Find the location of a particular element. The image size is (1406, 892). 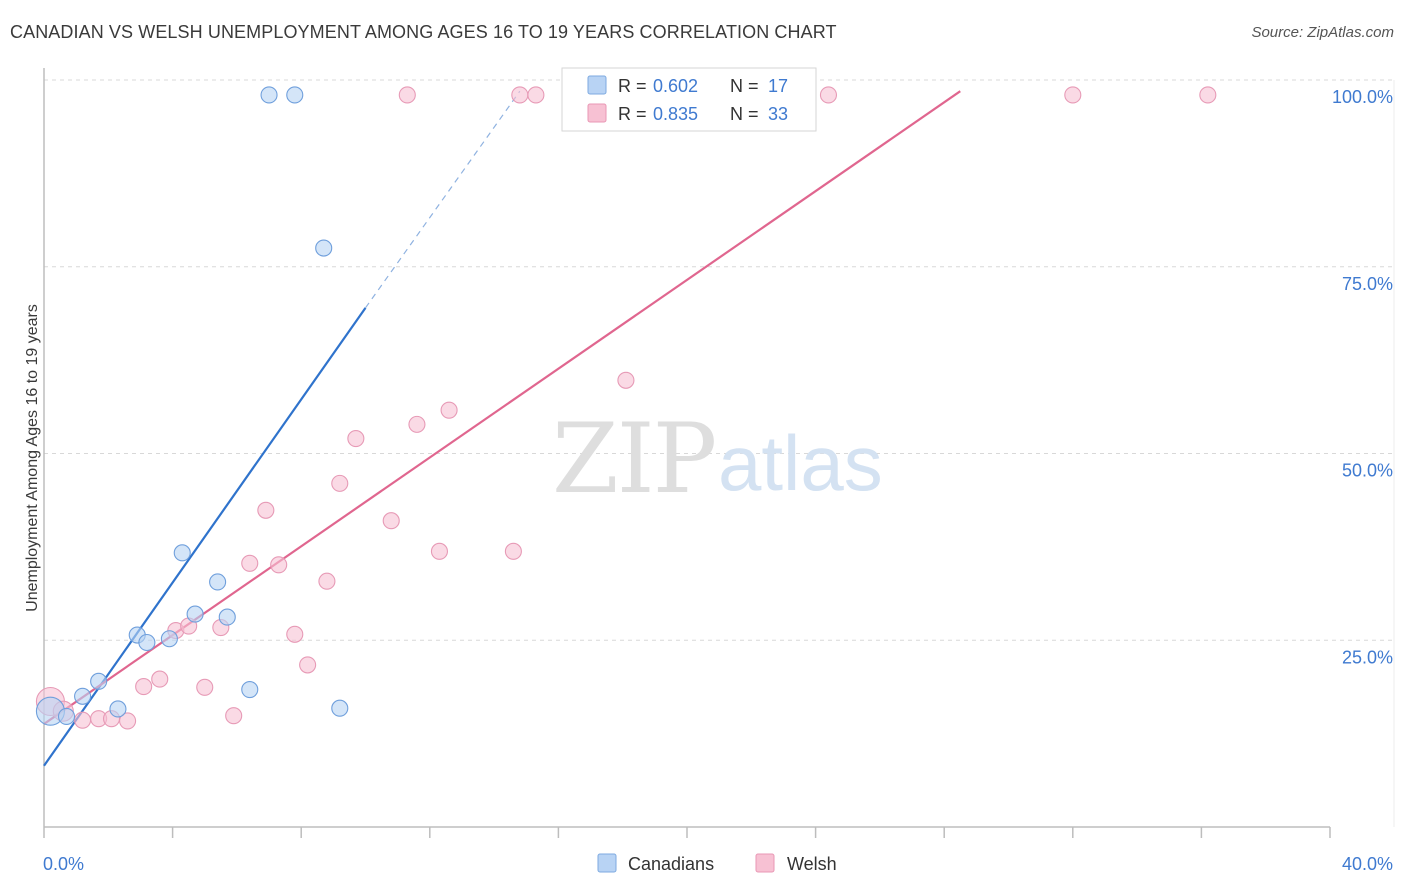

legend-swatch-canadians is located at coordinates (597, 85).